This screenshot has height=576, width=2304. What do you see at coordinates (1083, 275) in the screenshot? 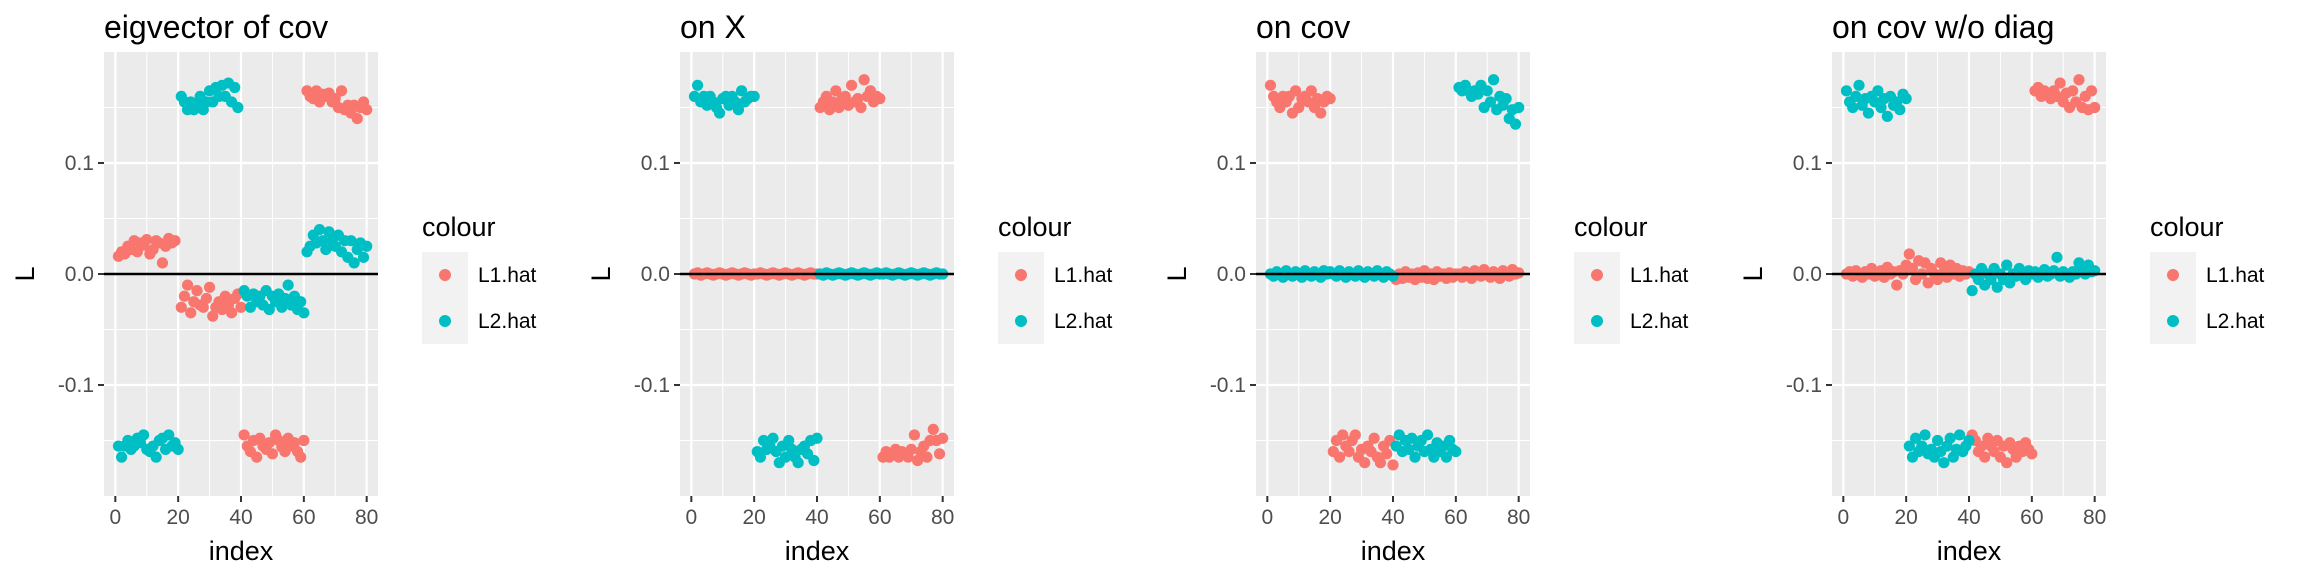
I see `legend-label: L1.hat` at bounding box center [1083, 275].